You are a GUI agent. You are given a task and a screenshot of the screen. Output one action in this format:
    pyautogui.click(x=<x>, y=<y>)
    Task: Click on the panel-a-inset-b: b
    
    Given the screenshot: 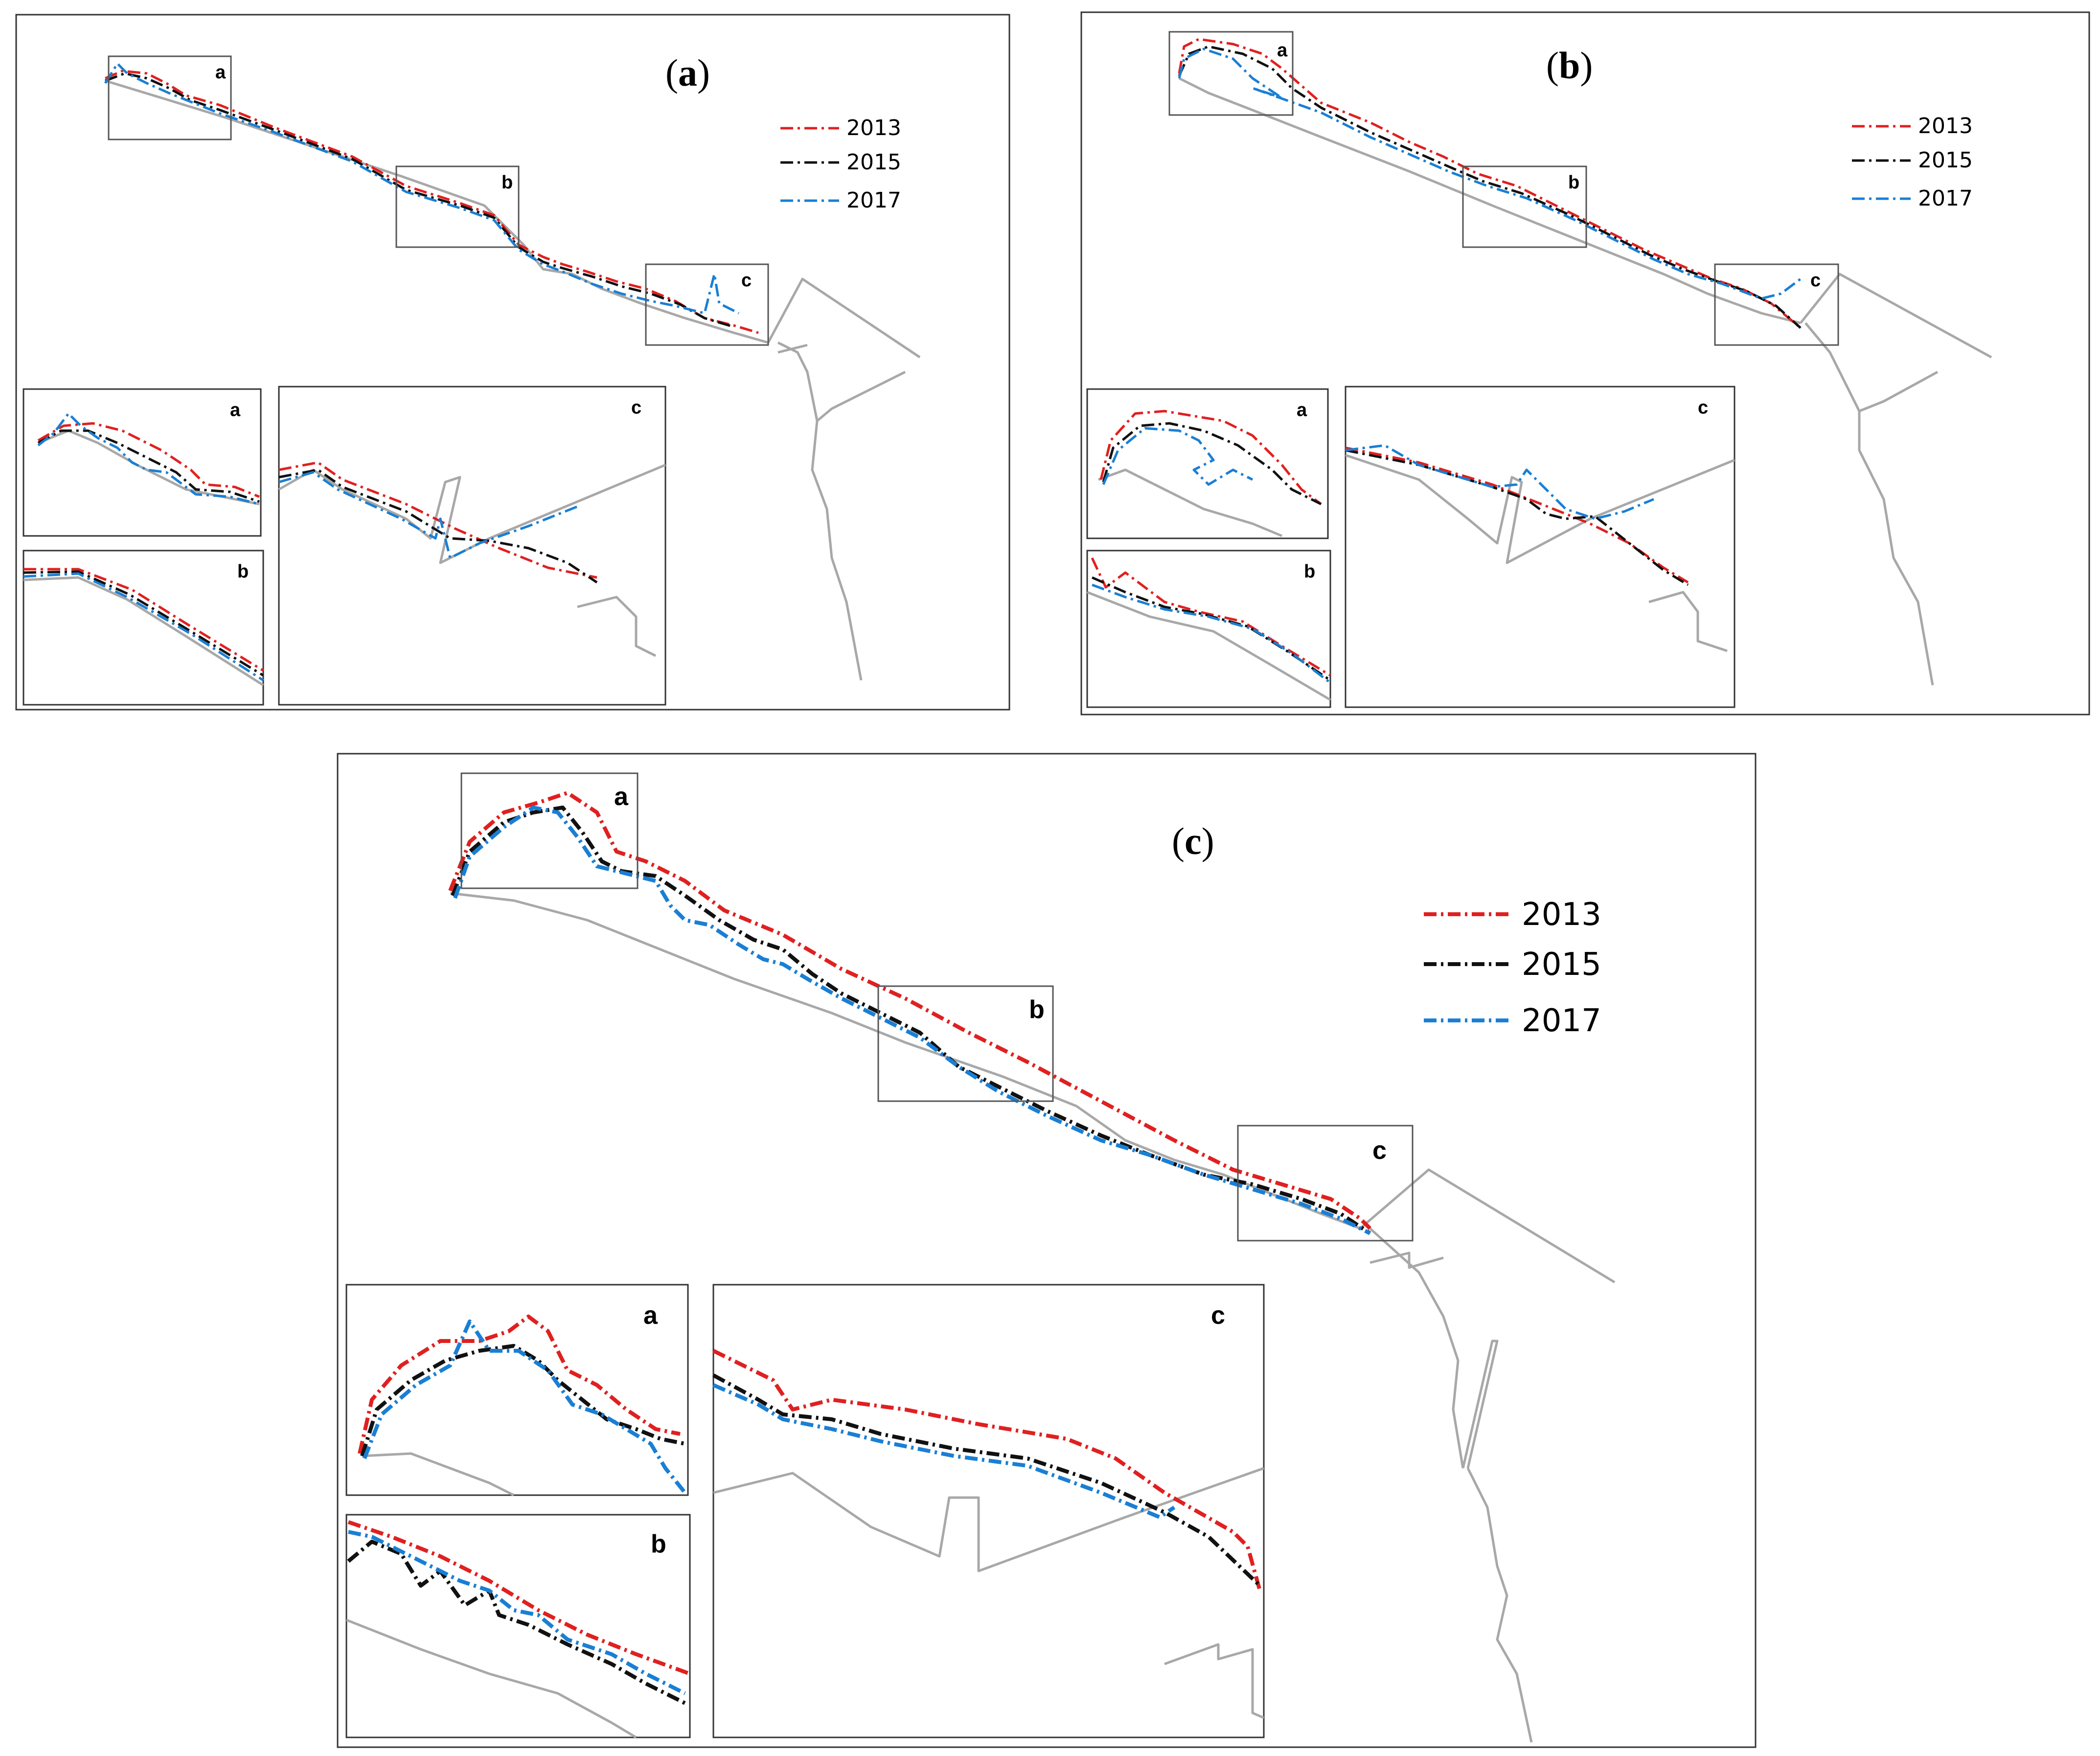 What is the action you would take?
    pyautogui.click(x=143, y=628)
    